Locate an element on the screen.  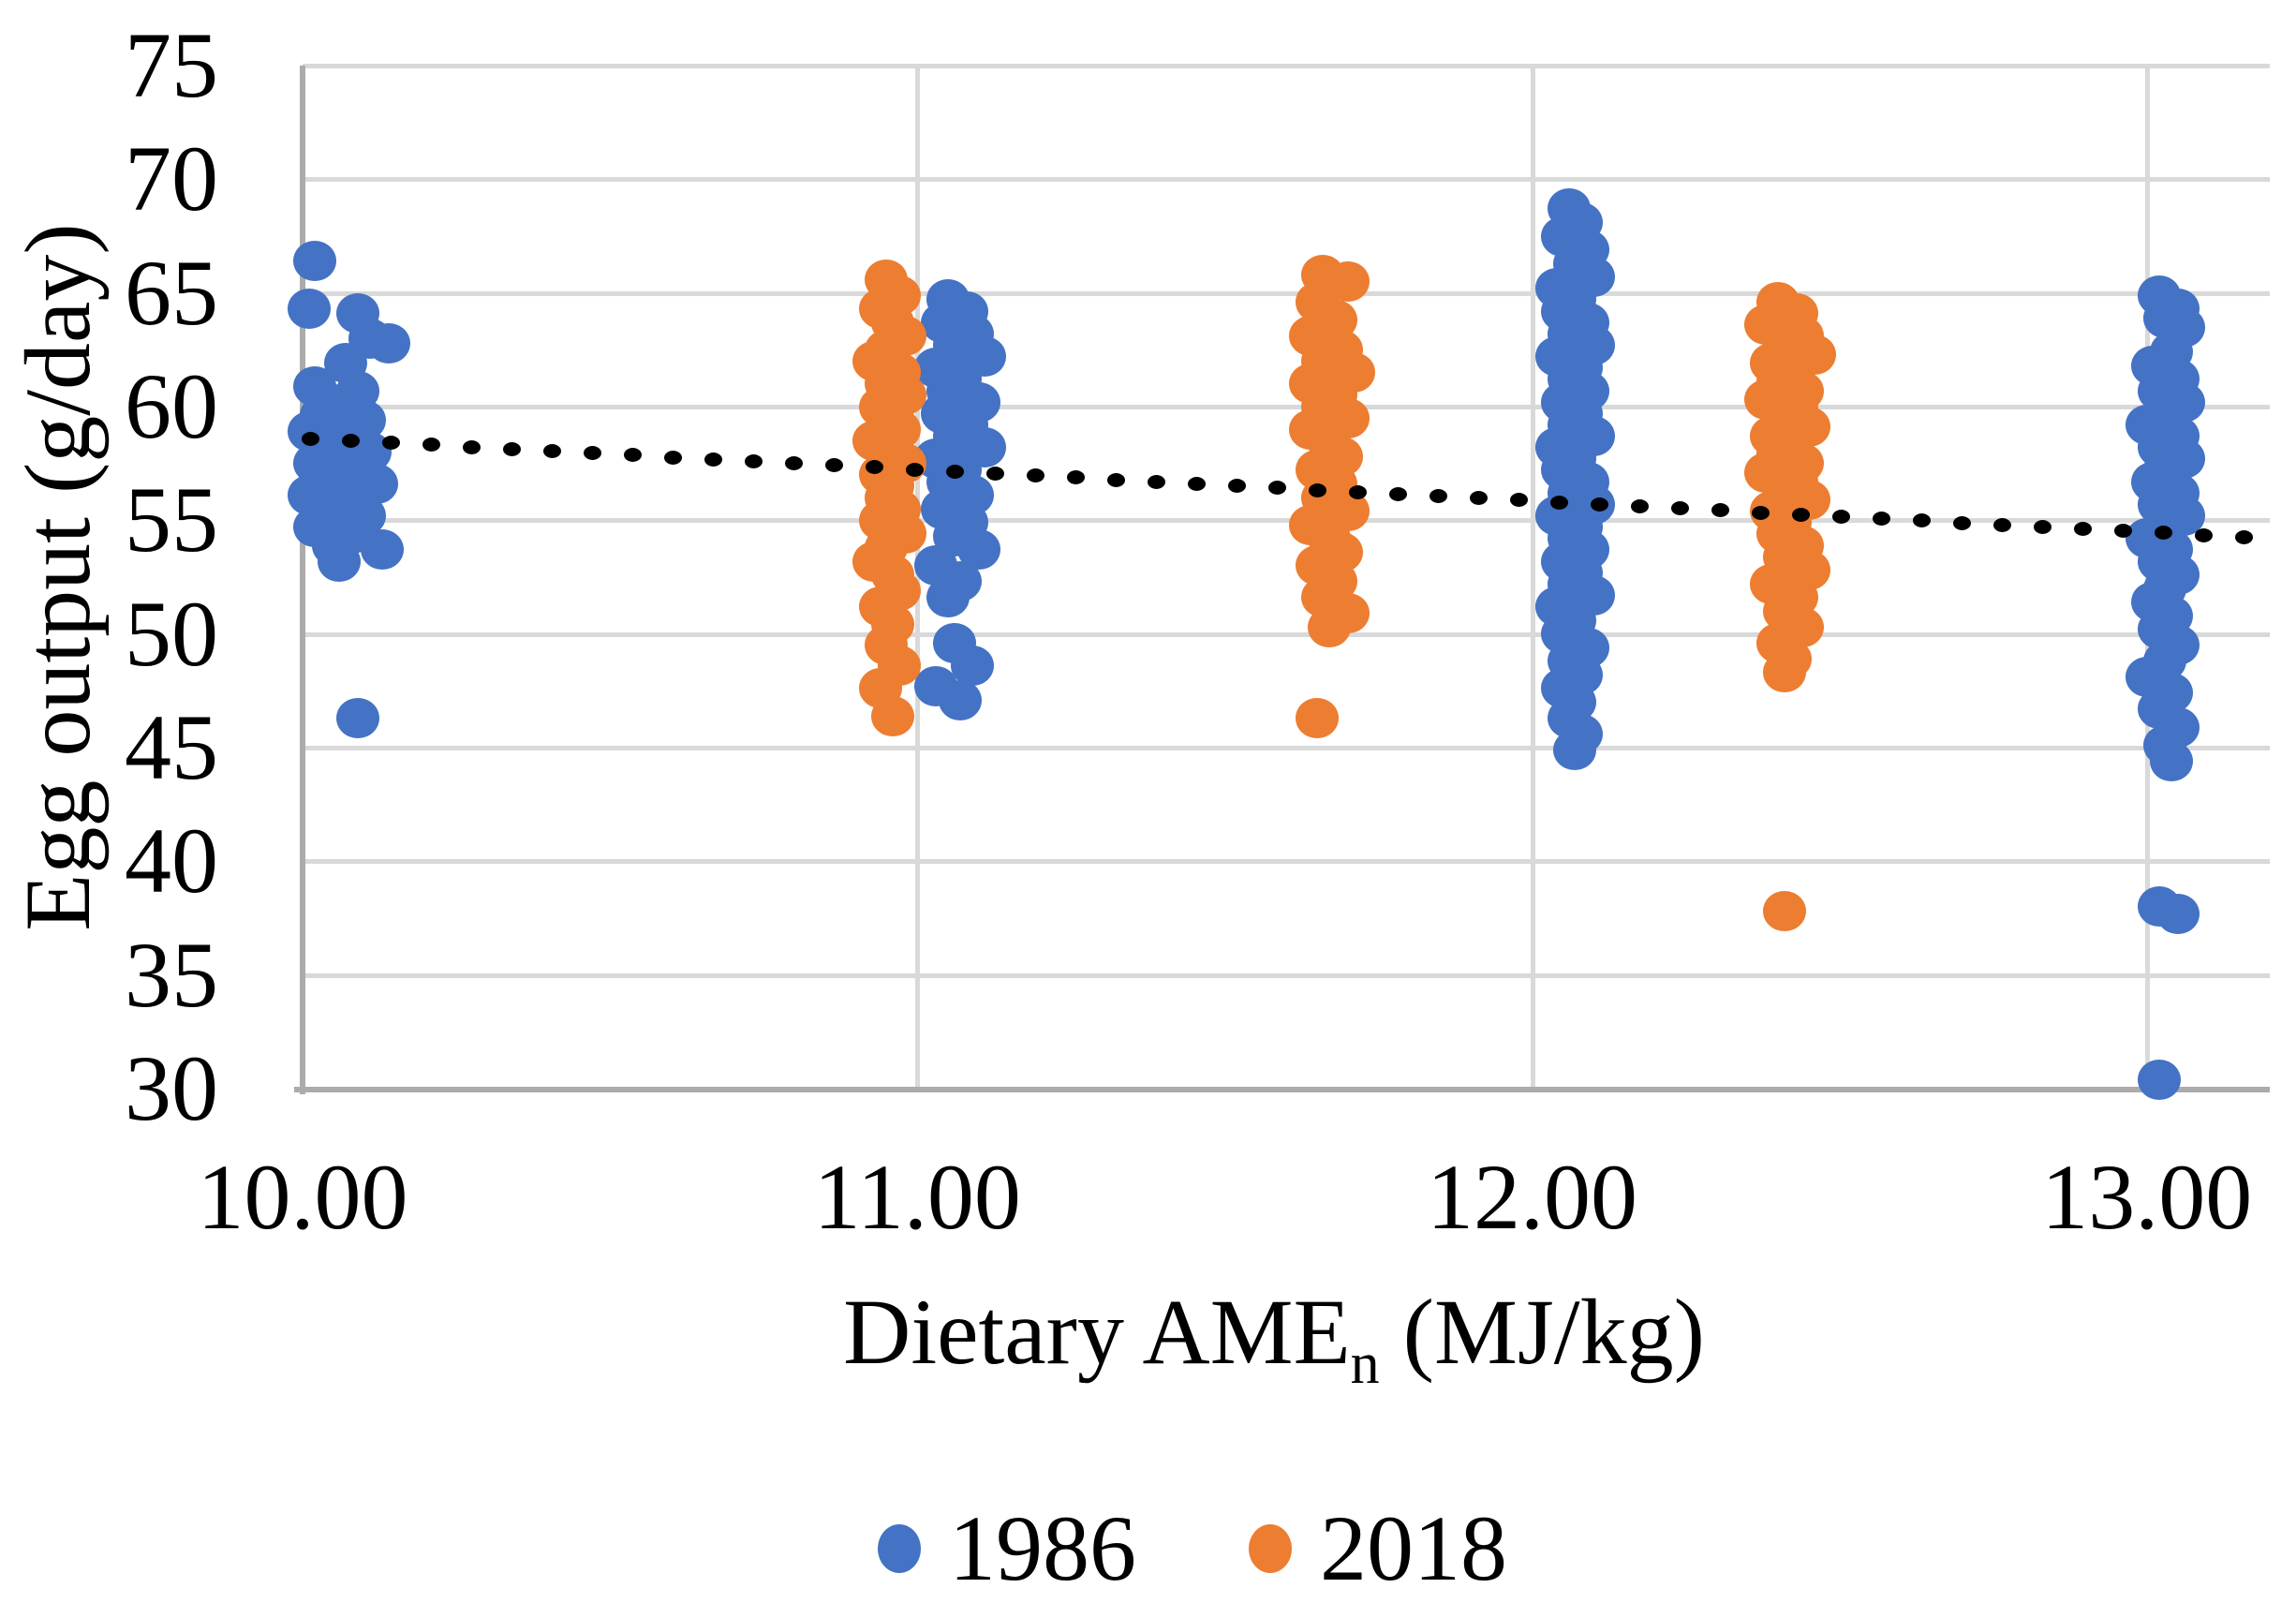
y-tick-label: 45 is located at coordinates (171, 747).